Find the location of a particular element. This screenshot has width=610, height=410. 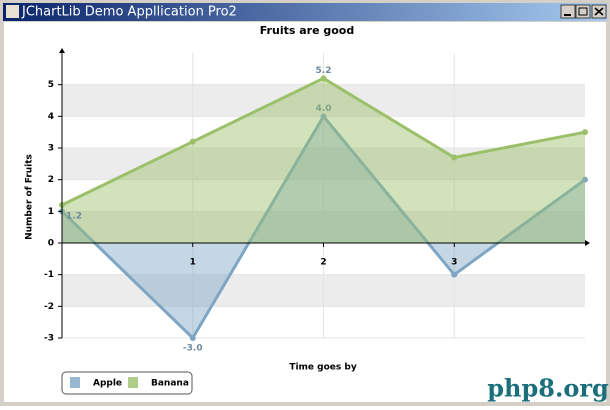

x-axis-label: Time goes by is located at coordinates (323, 368).